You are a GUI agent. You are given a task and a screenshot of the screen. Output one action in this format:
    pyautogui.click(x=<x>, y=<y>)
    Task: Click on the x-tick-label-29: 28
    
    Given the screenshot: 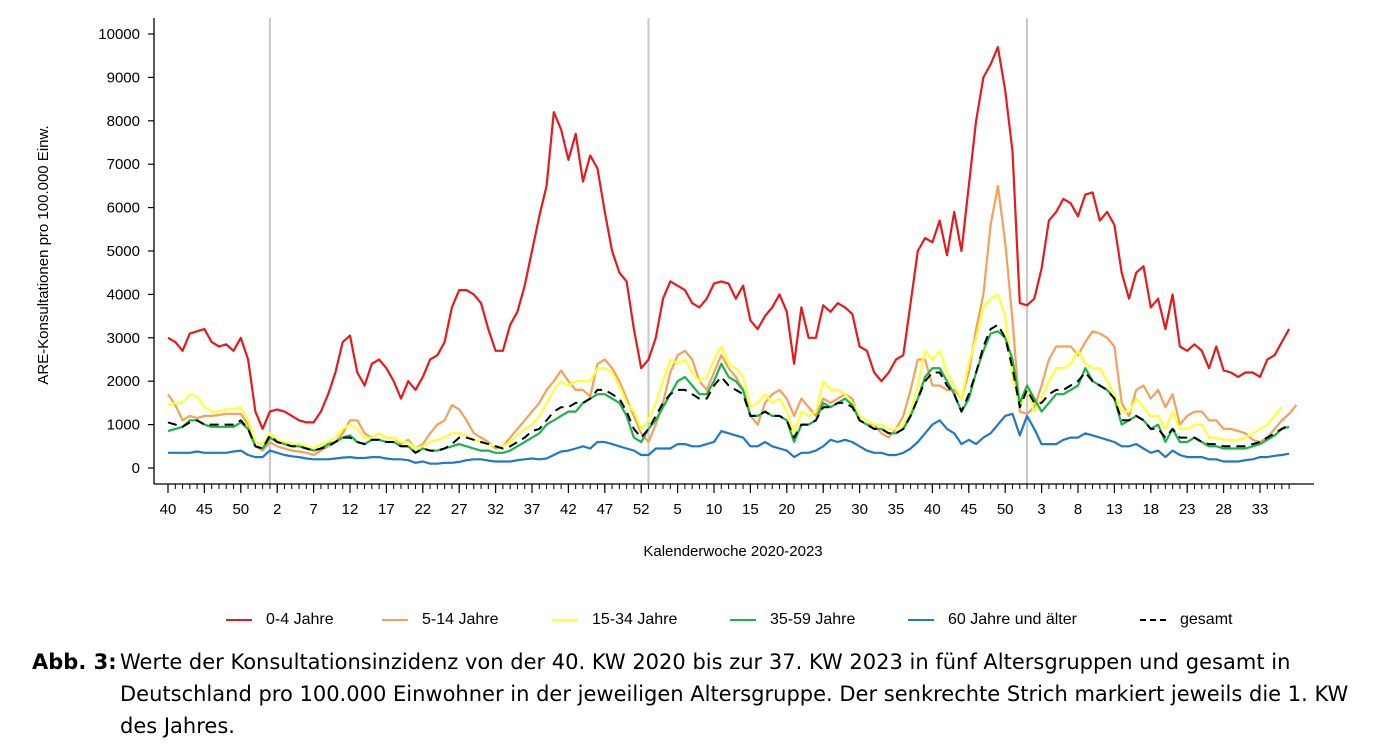 What is the action you would take?
    pyautogui.click(x=1223, y=509)
    